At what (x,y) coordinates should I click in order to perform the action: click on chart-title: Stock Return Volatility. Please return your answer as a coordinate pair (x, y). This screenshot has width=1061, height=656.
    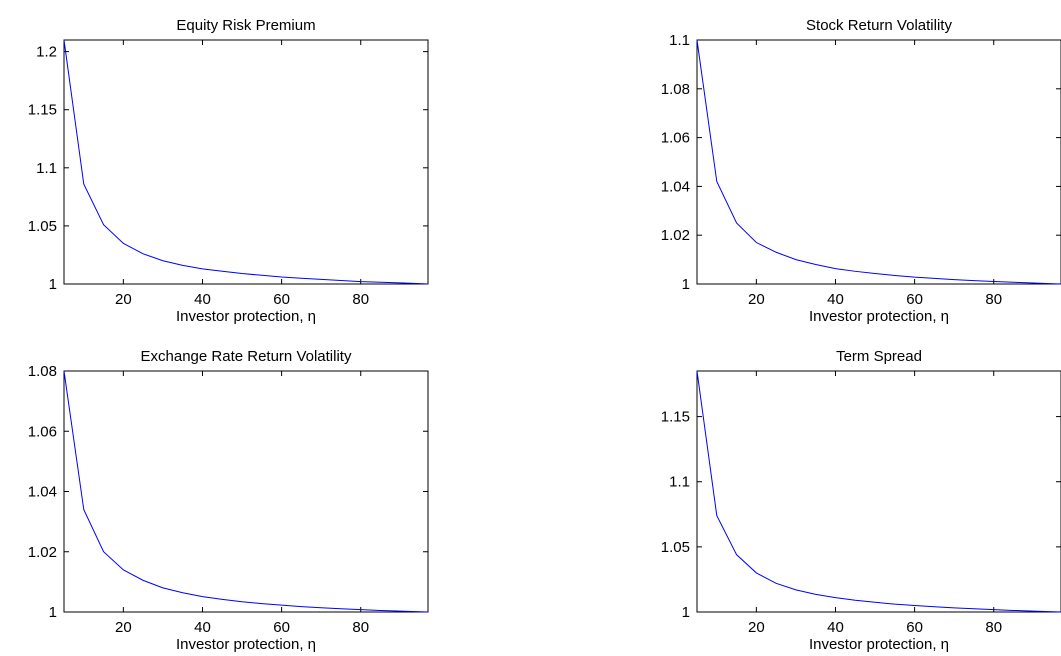
    Looking at the image, I should click on (879, 25).